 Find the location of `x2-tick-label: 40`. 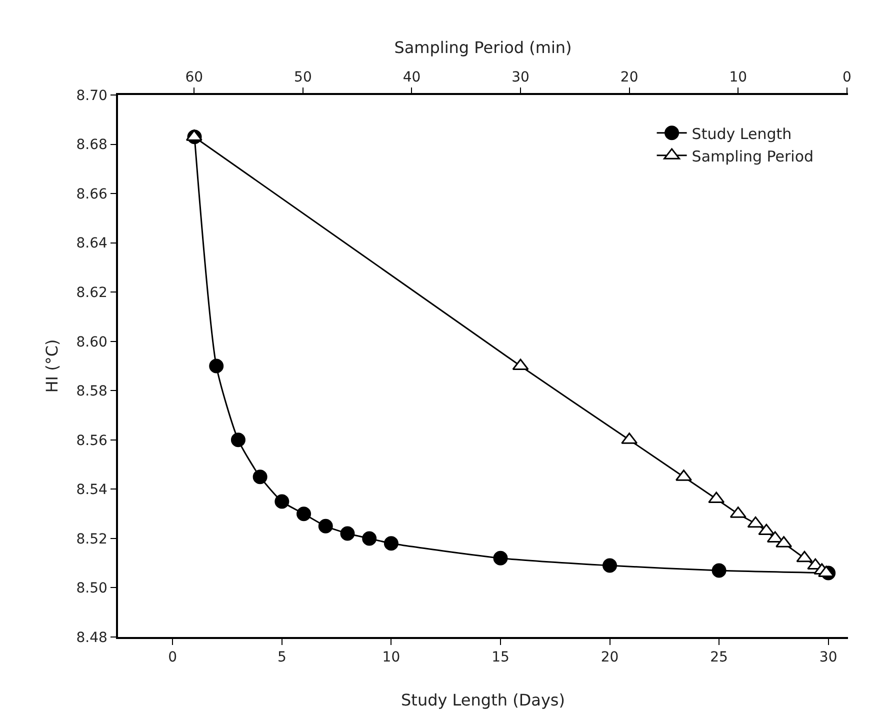

x2-tick-label: 40 is located at coordinates (411, 78).